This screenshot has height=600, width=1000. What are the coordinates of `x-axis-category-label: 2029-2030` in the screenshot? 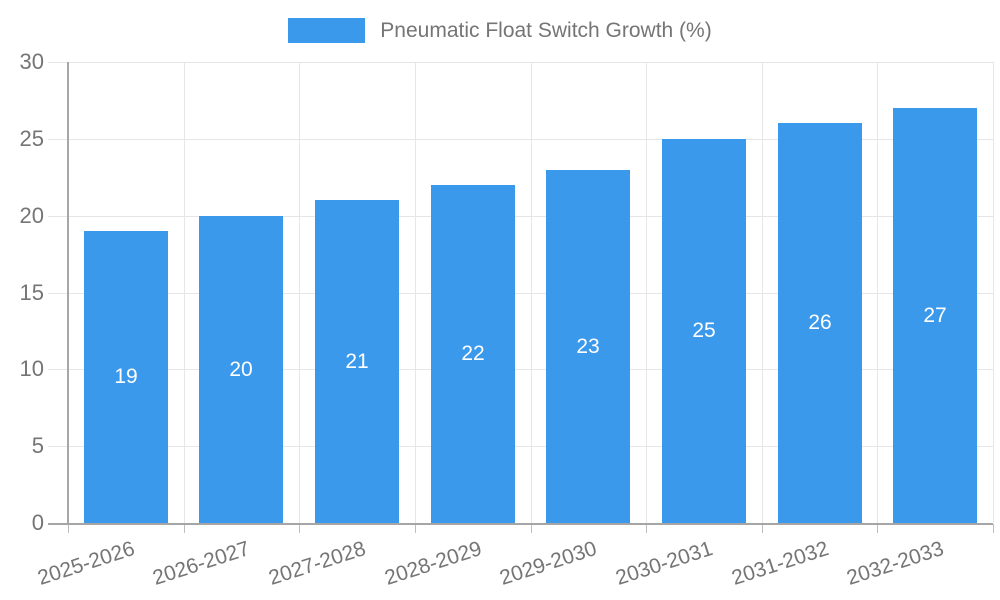 It's located at (548, 563).